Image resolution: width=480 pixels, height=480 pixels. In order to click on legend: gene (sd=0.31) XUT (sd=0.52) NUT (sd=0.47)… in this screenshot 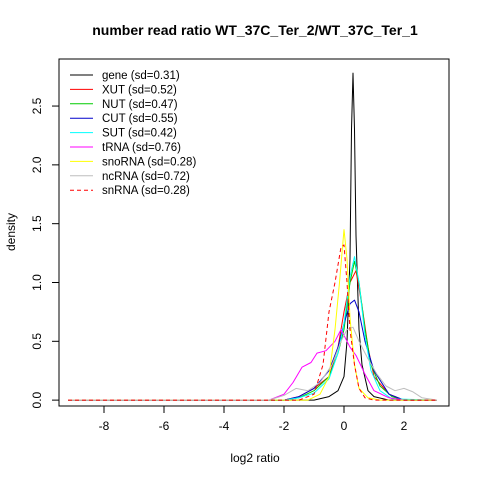, I will do `click(133, 133)`.